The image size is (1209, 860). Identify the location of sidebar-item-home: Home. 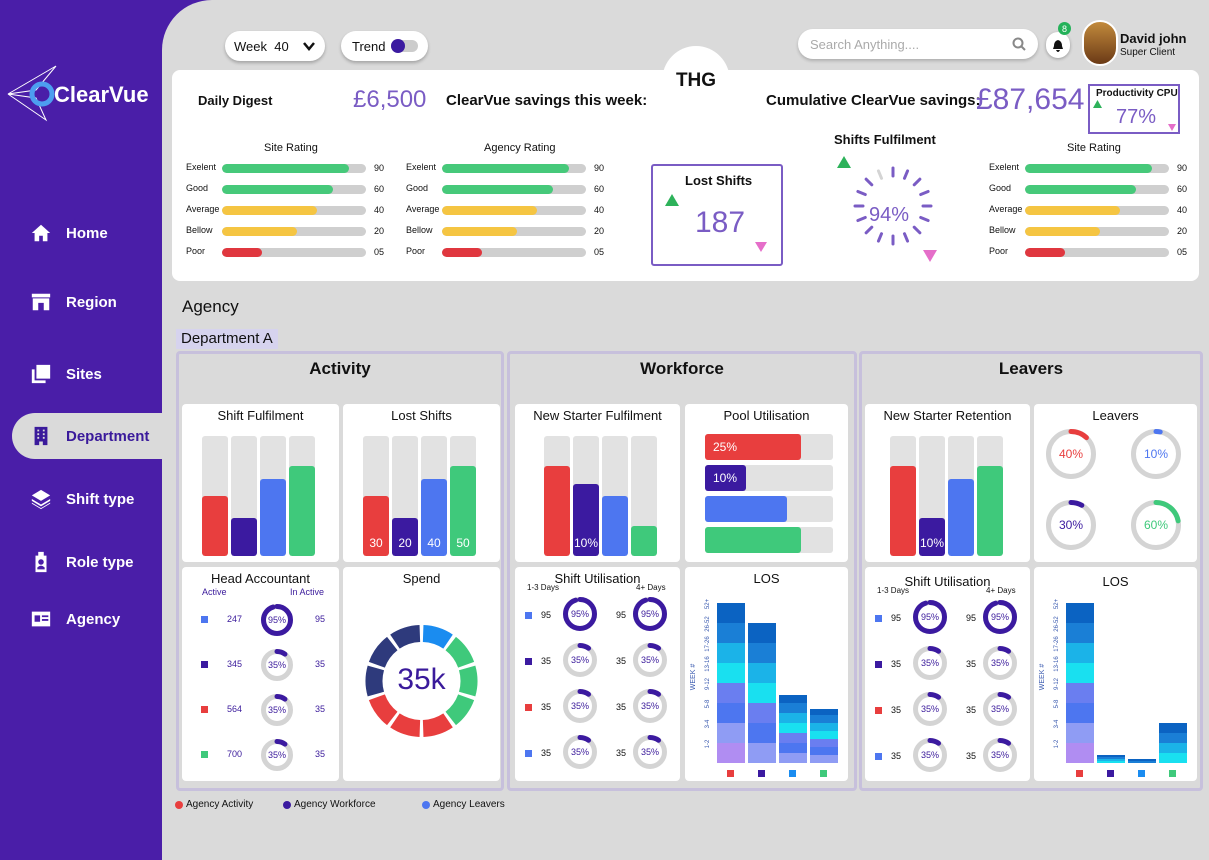
(81, 233).